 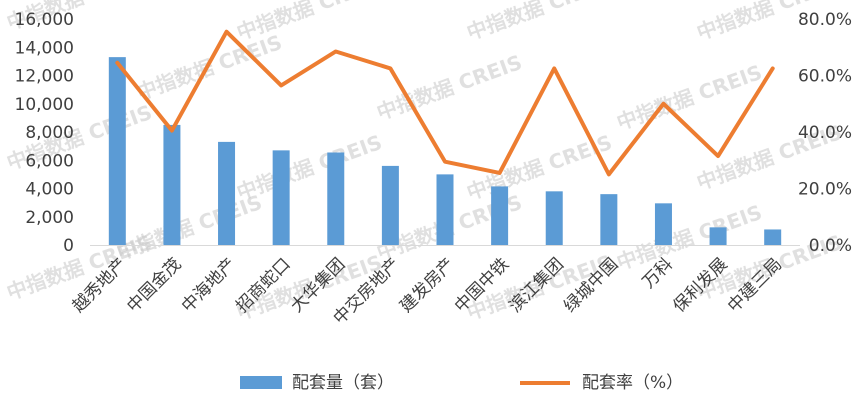 I want to click on left-axis-tick-label: 10,000, so click(x=44, y=105).